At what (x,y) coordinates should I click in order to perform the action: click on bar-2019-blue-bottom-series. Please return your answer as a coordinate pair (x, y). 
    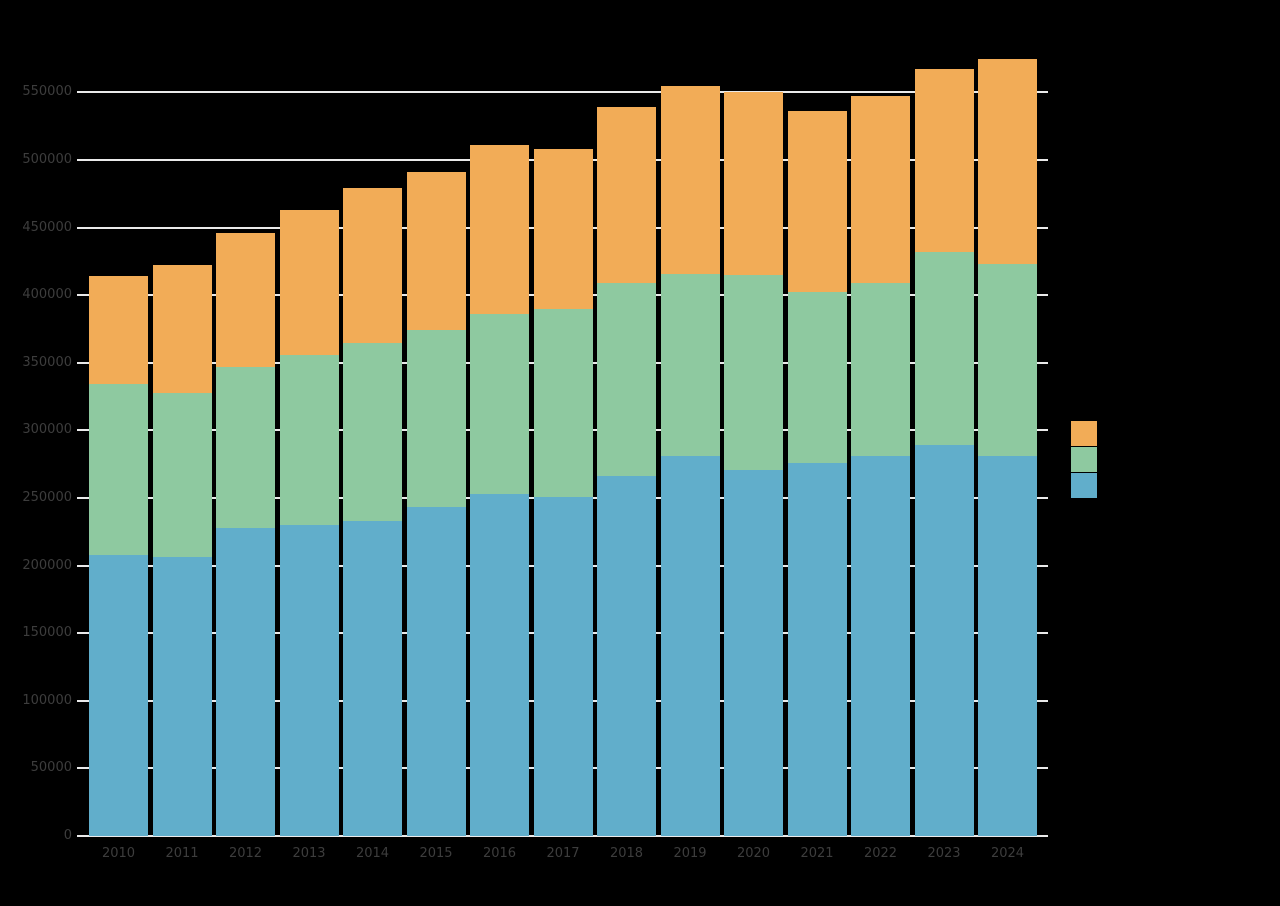
    Looking at the image, I should click on (690, 646).